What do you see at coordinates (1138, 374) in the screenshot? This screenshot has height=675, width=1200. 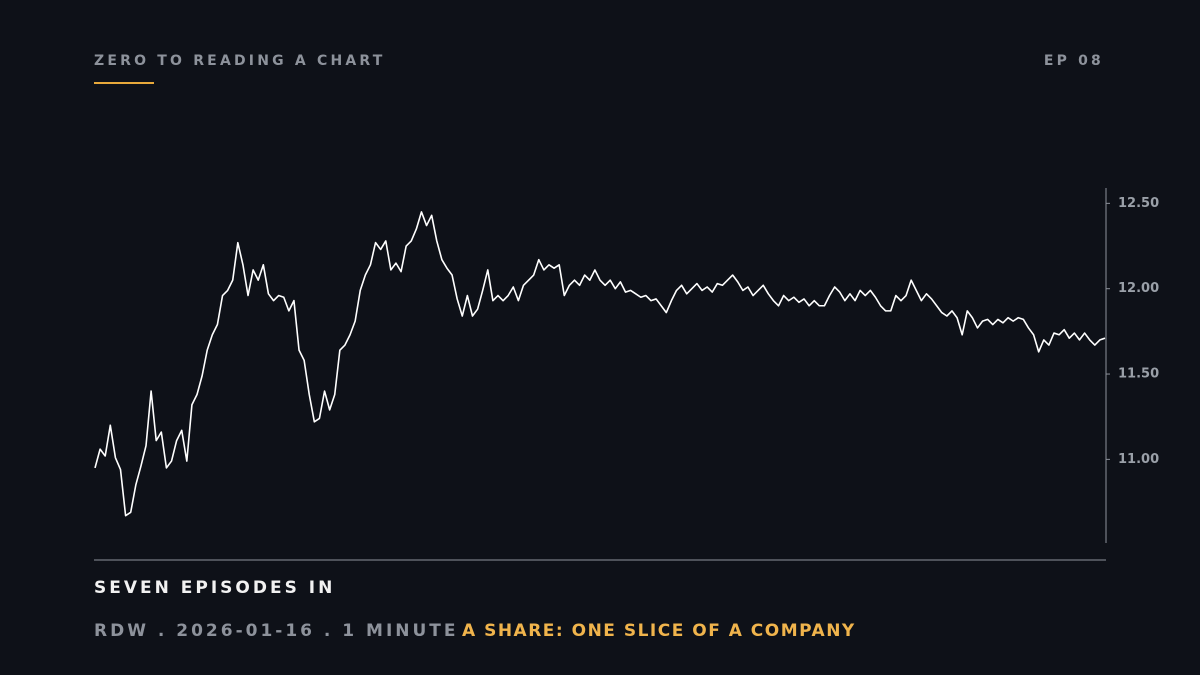 I see `y-tick-label: 11.50` at bounding box center [1138, 374].